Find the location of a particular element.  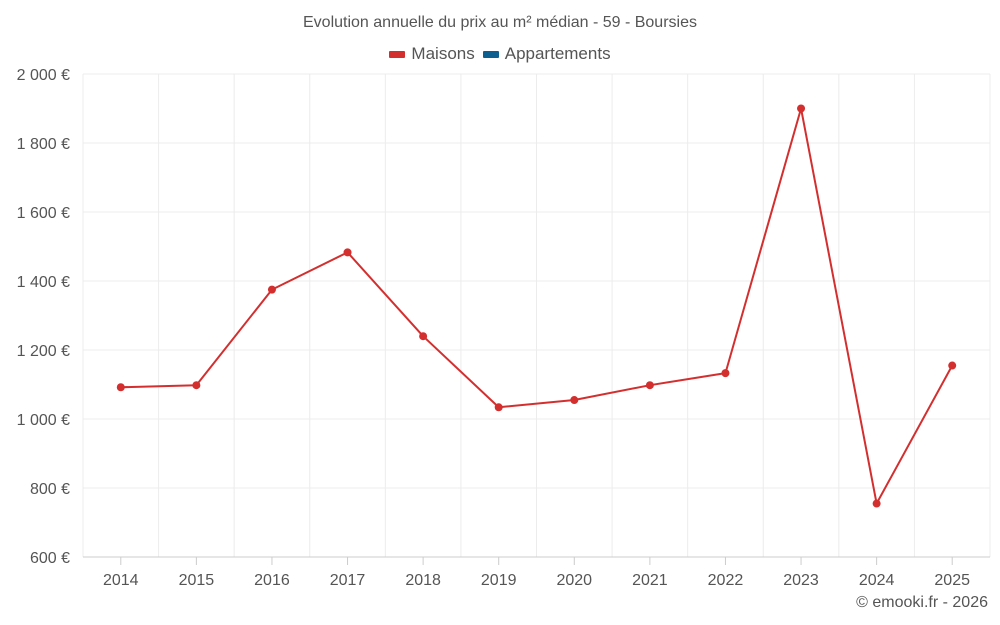

data-point-maisons-2024 is located at coordinates (876, 503).